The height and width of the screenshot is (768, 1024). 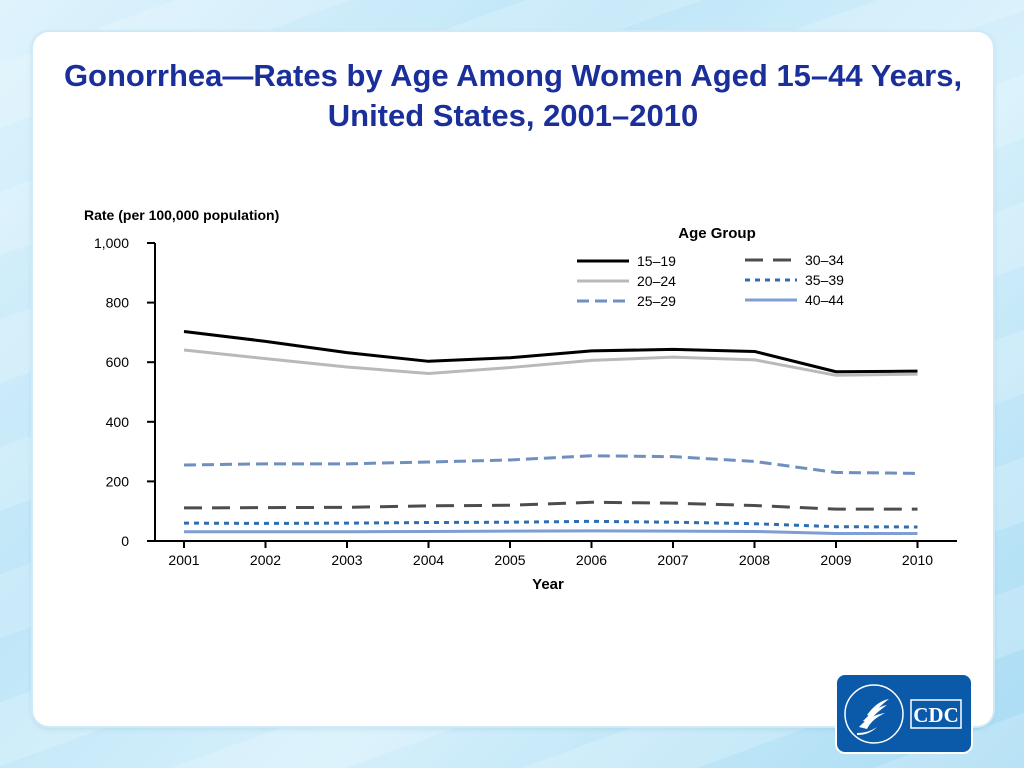 I want to click on hhs-eagle-icon: CDC, so click(x=903, y=714).